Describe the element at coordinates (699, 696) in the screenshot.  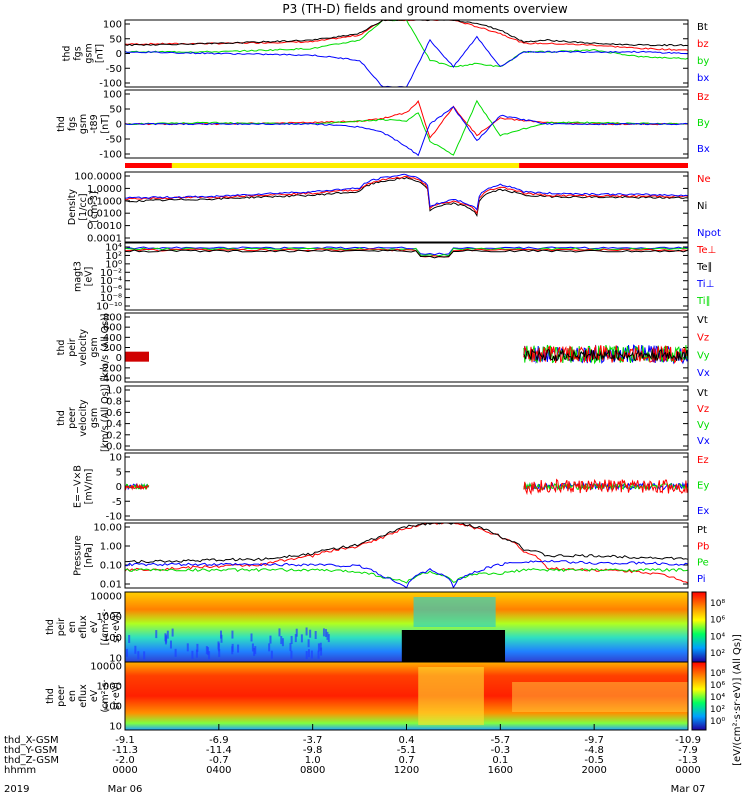
I see `colorbar` at that location.